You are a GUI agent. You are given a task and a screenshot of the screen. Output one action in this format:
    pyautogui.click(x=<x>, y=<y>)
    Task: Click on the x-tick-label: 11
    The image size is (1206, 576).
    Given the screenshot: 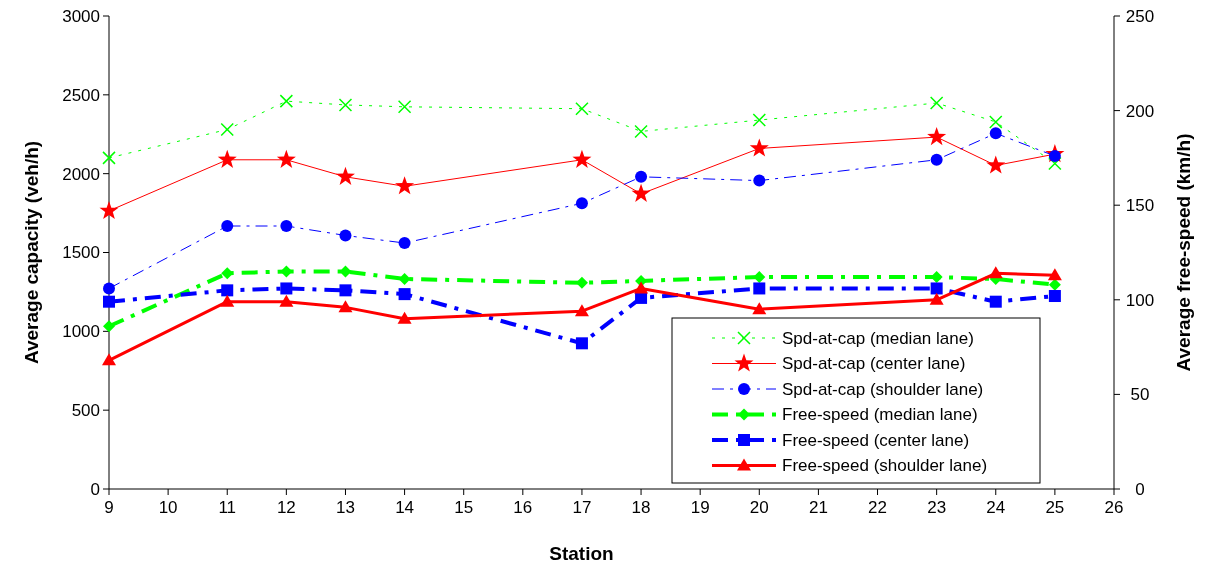 What is the action you would take?
    pyautogui.click(x=227, y=507)
    